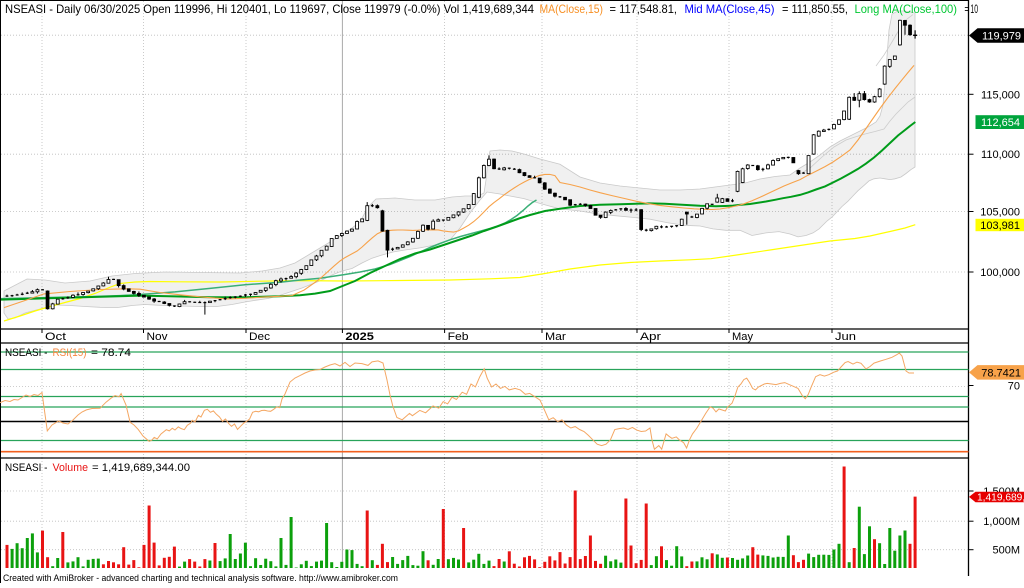 The image size is (1024, 588). Describe the element at coordinates (644, 9) in the screenshot. I see `svg-text: = 117,548.81,` at that location.